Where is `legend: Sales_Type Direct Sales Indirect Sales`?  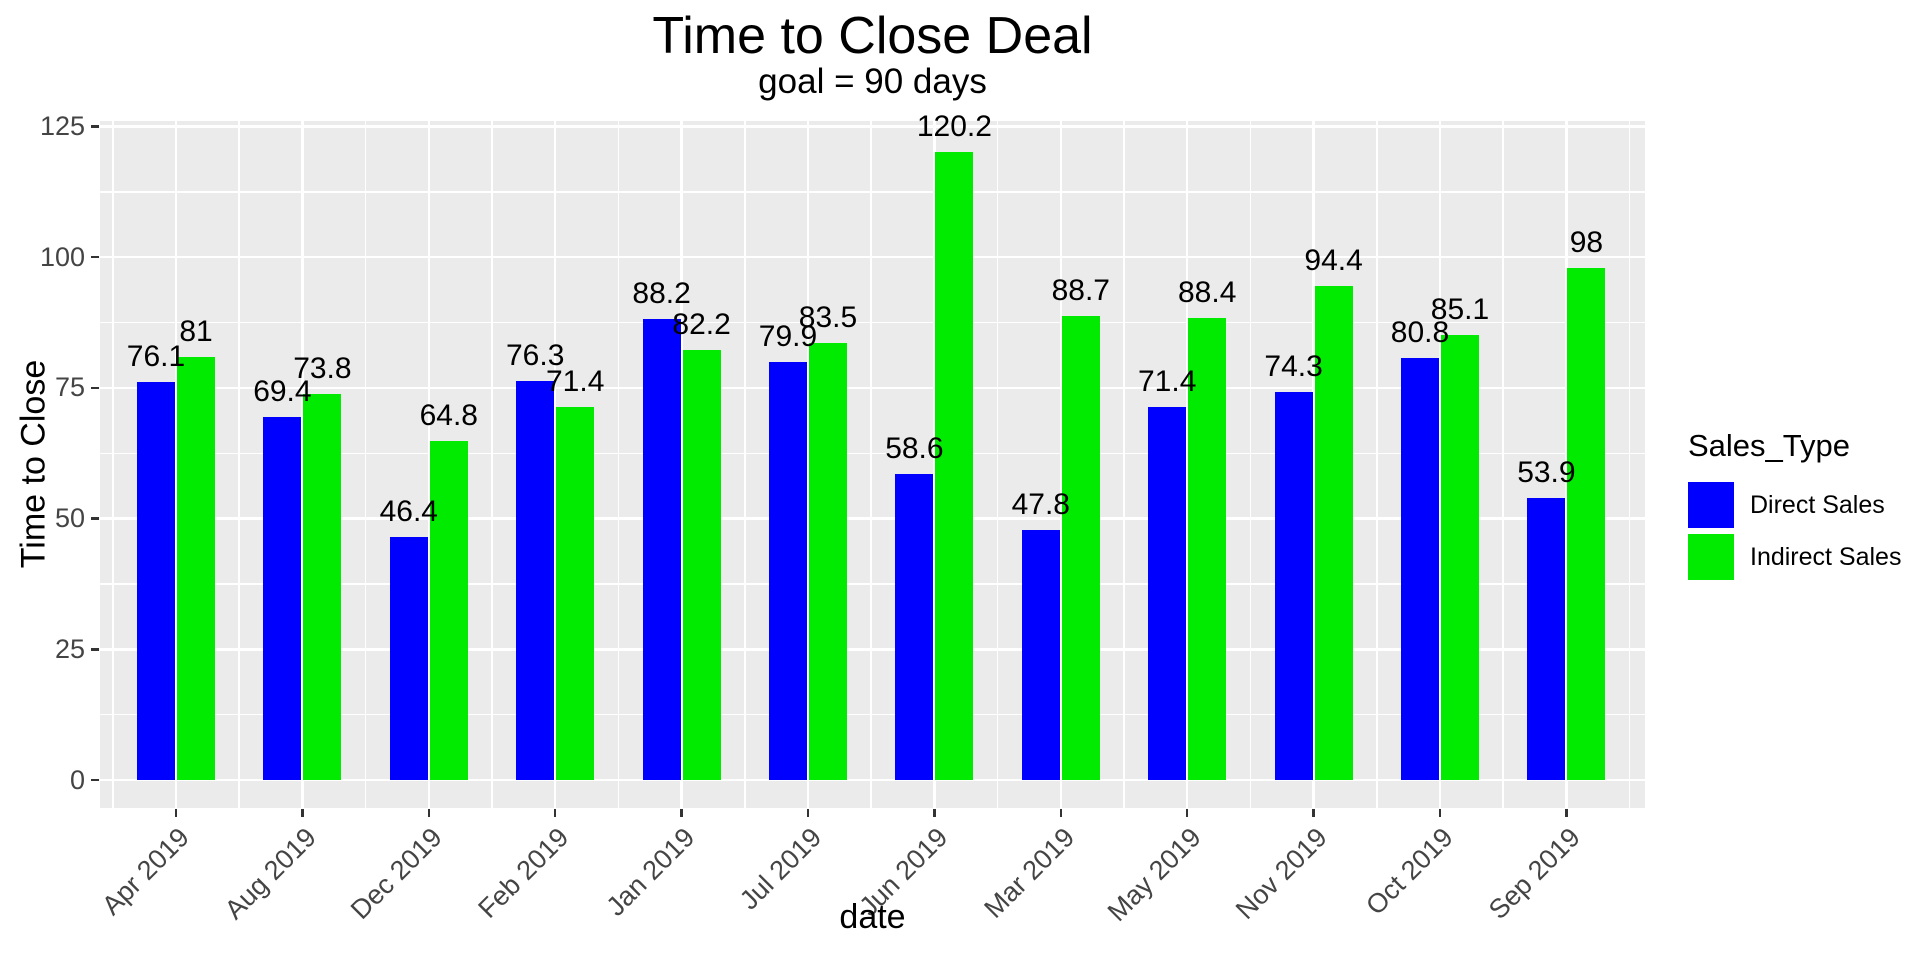
legend: Sales_Type Direct Sales Indirect Sales is located at coordinates (1794, 507).